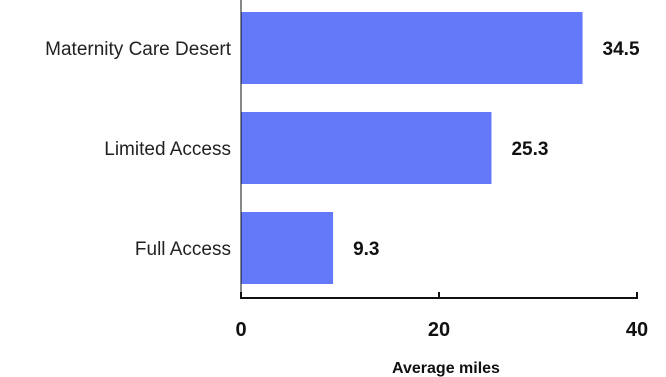 Image resolution: width=666 pixels, height=377 pixels. Describe the element at coordinates (621, 49) in the screenshot. I see `data-label-0: 34.5` at that location.